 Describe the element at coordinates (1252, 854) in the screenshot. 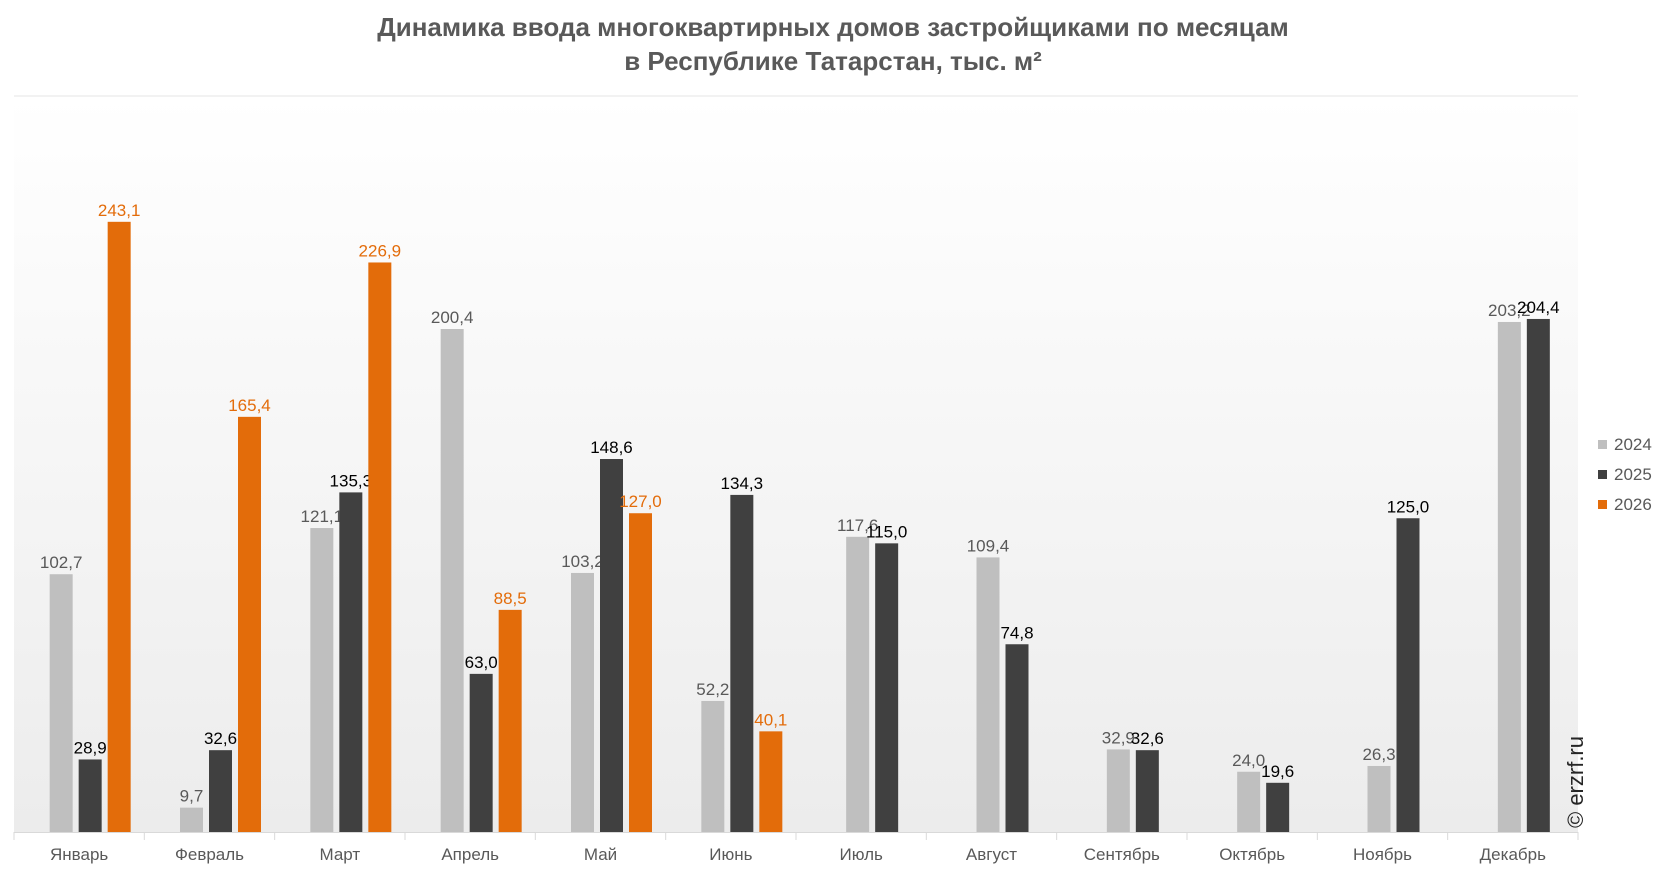

I see `x-tick-label-9: Октябрь` at that location.